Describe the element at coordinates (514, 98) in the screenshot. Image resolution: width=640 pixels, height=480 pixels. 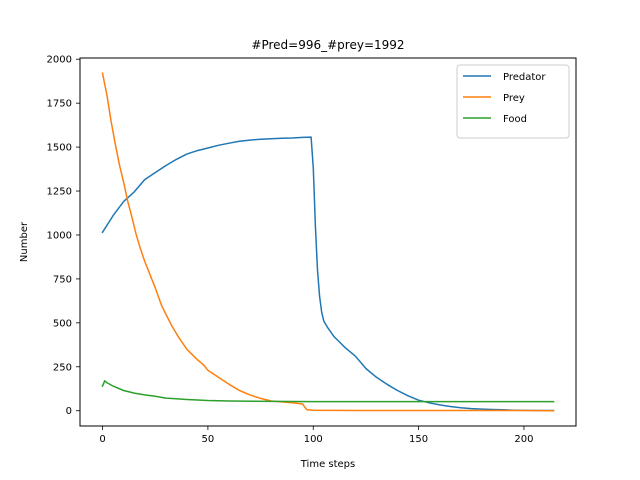
I see `legend-label-prey: Prey` at that location.